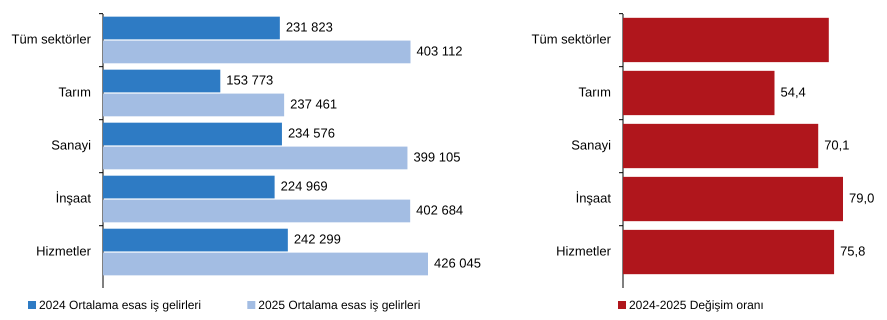  What do you see at coordinates (440, 210) in the screenshot?
I see `data-label: 402 684` at bounding box center [440, 210].